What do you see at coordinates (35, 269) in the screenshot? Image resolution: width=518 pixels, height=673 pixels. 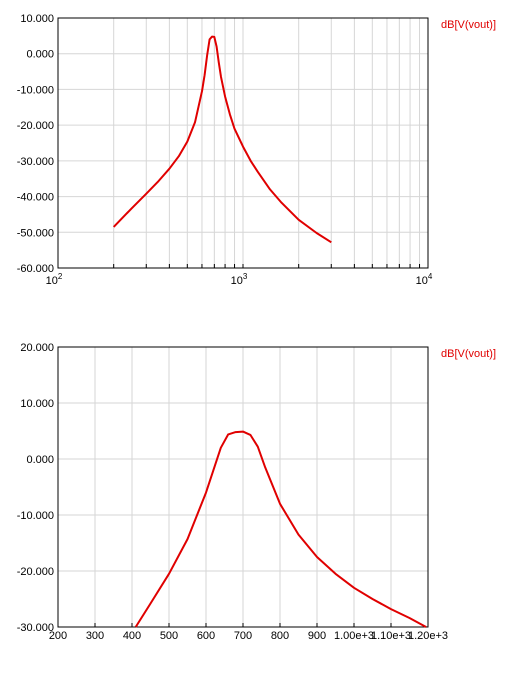 I see `y-tick-label: -60.000` at bounding box center [35, 269].